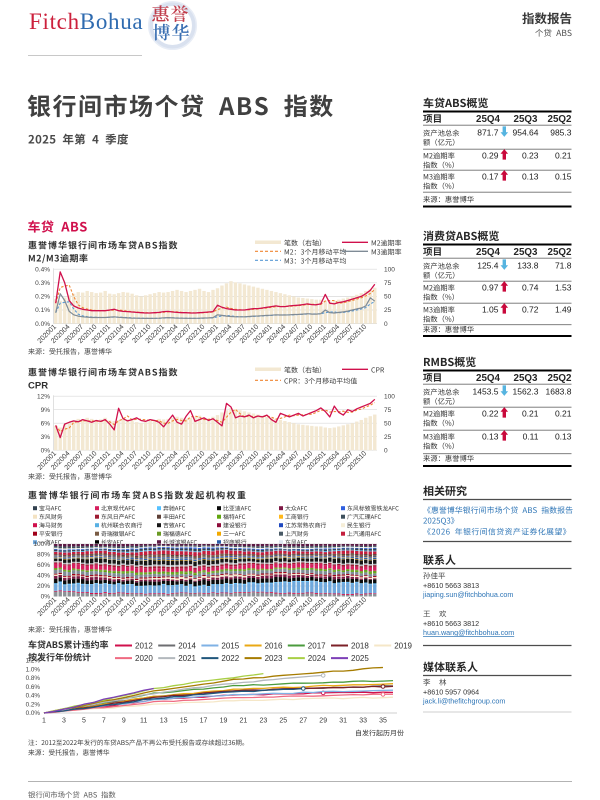 This screenshot has width=600, height=800. What do you see at coordinates (451, 585) in the screenshot?
I see `svg-text: +8610 5663 3813` at bounding box center [451, 585].